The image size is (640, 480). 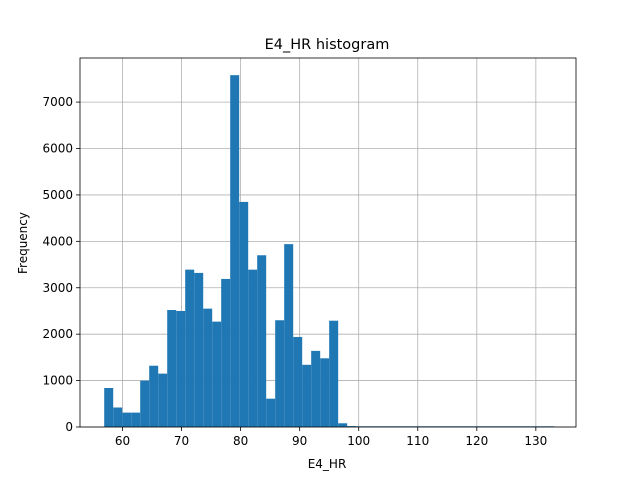 I want to click on x-tick-label: 70, so click(x=181, y=441).